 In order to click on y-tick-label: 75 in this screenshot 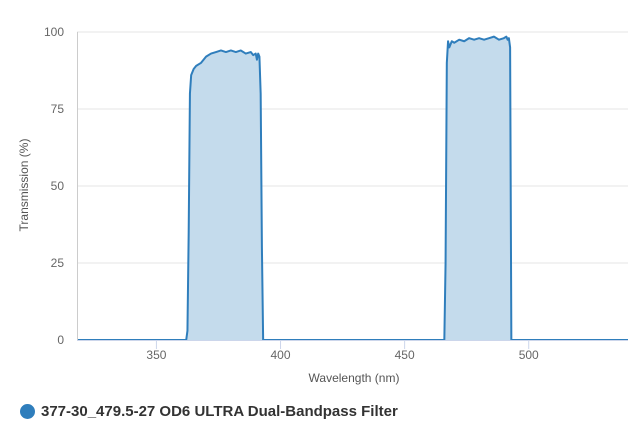, I will do `click(58, 109)`.